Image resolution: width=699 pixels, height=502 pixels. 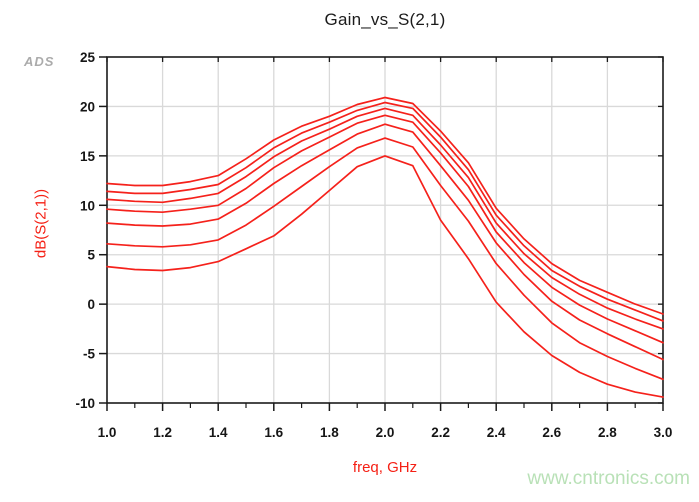 What do you see at coordinates (39, 61) in the screenshot?
I see `ads-logo: ADS` at bounding box center [39, 61].